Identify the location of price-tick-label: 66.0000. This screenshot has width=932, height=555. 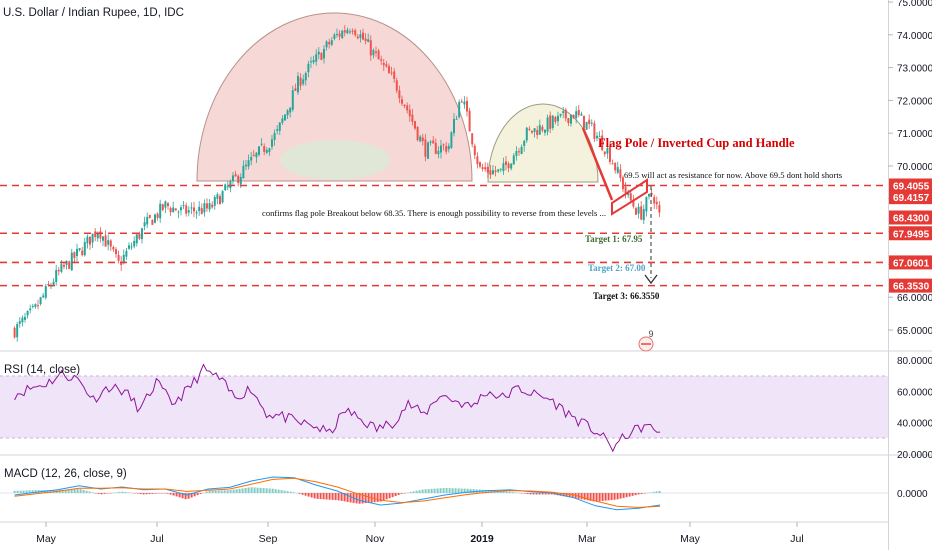
(914, 298).